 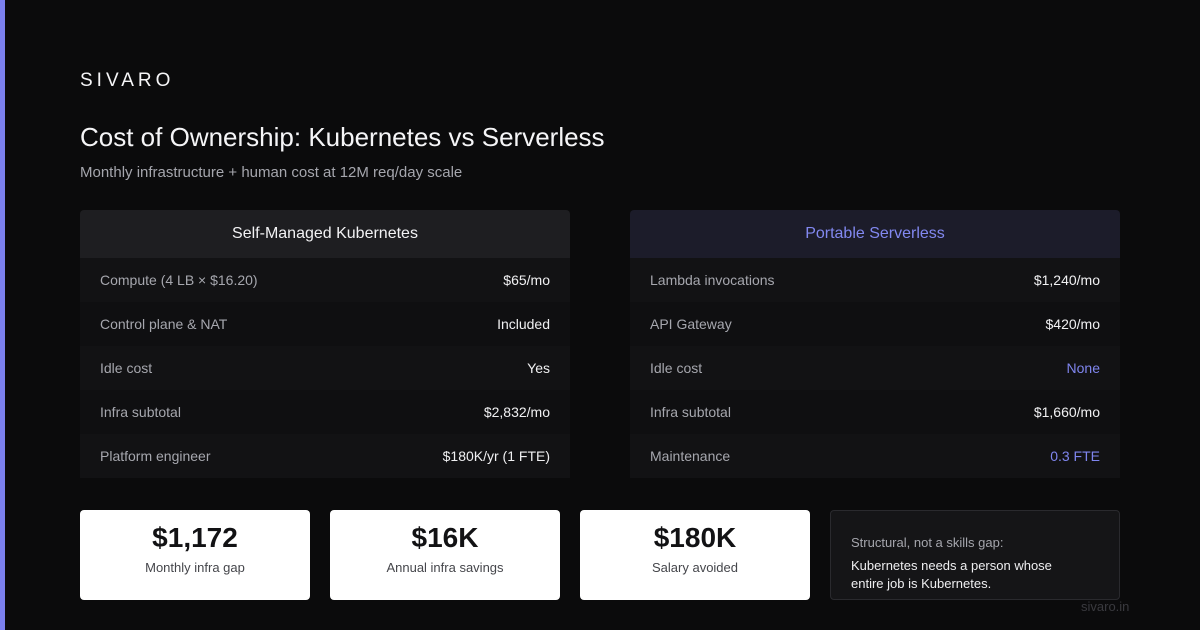 What do you see at coordinates (155, 456) in the screenshot?
I see `row-label: Platform engineer` at bounding box center [155, 456].